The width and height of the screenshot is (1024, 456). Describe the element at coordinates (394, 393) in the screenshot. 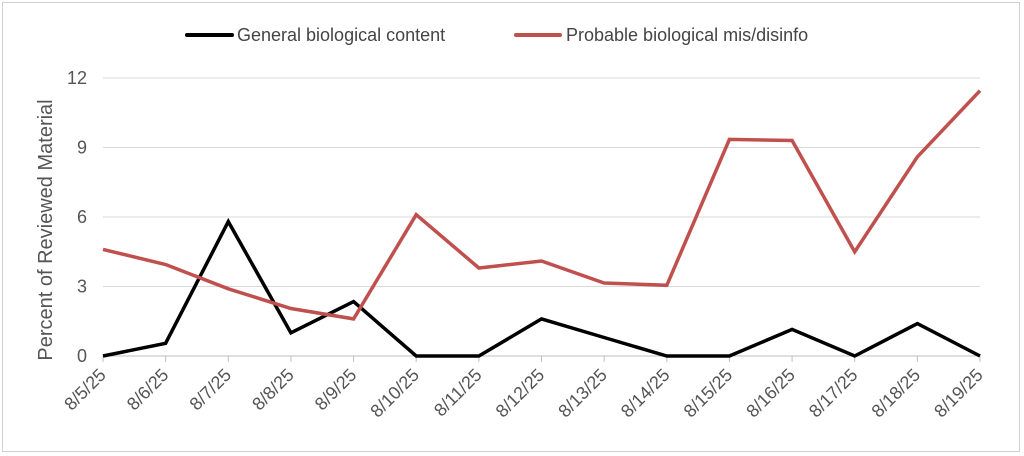

I see `x-tick-label: 8/10/25` at that location.